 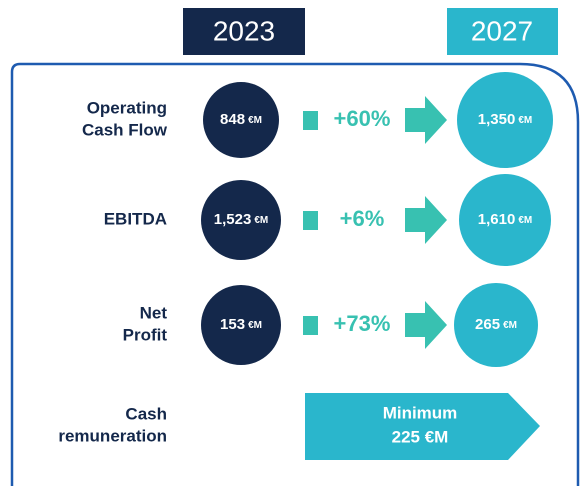 What do you see at coordinates (487, 324) in the screenshot?
I see `amount-value: 265` at bounding box center [487, 324].